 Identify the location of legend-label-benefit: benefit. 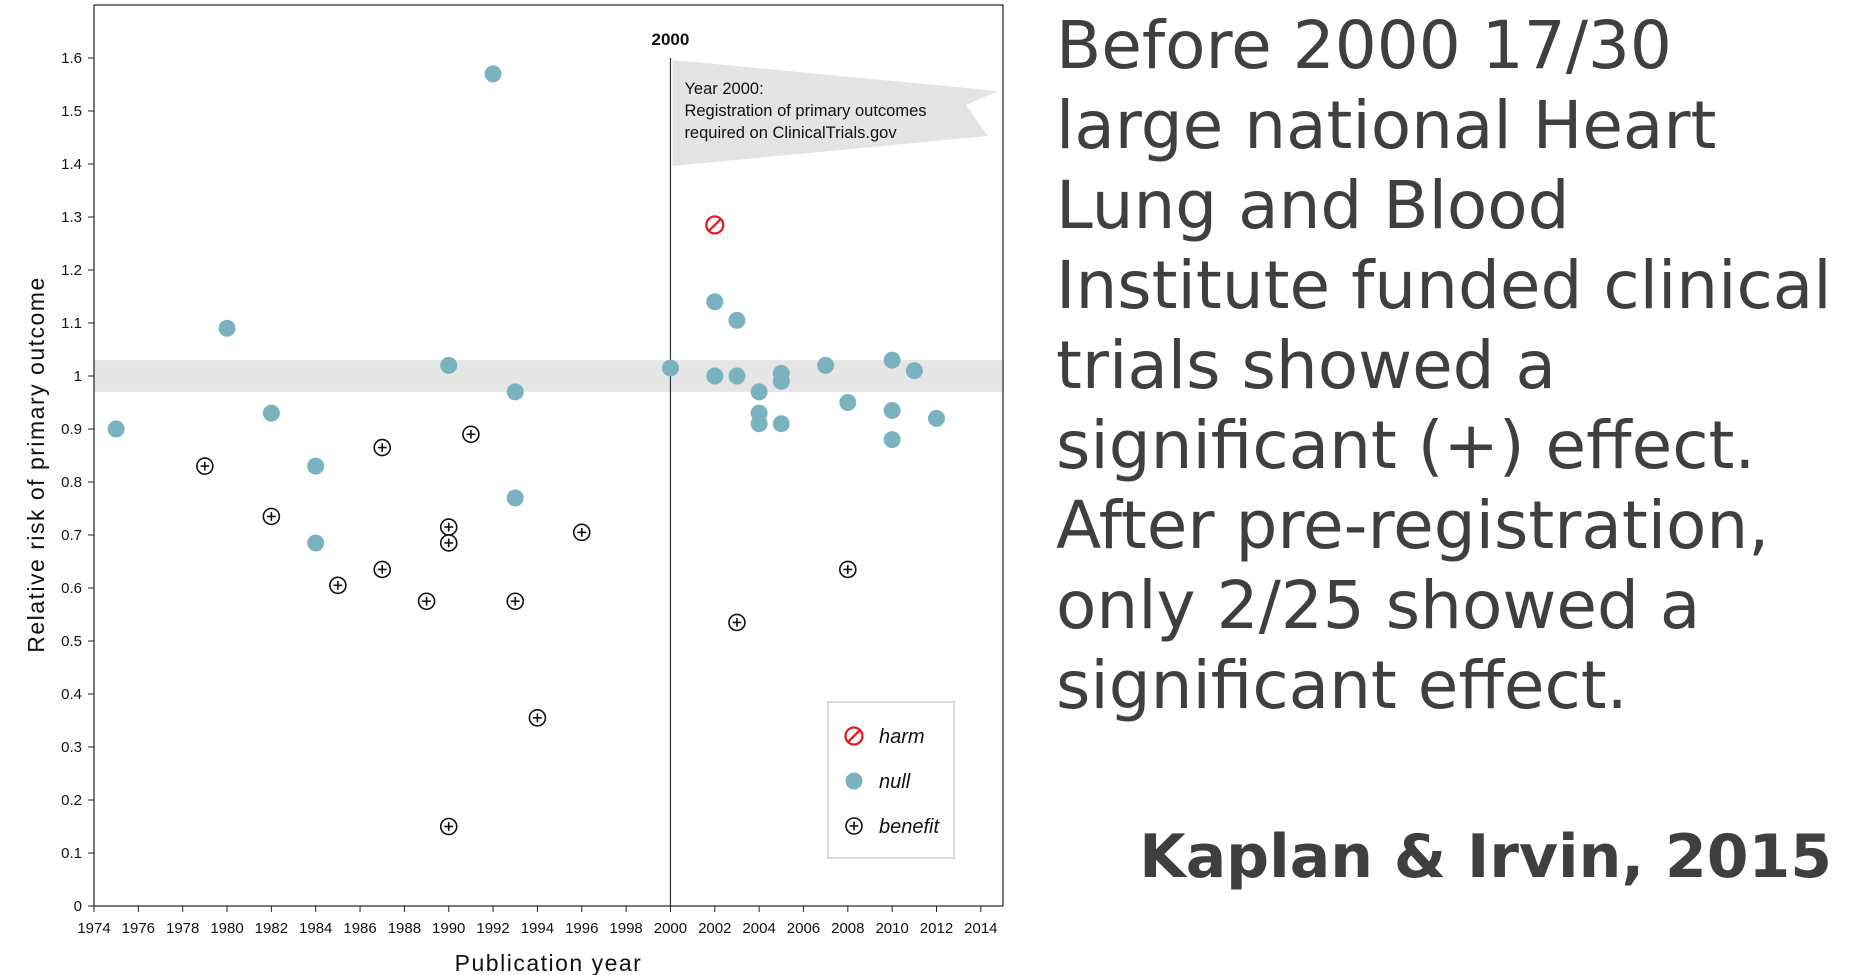
(909, 827).